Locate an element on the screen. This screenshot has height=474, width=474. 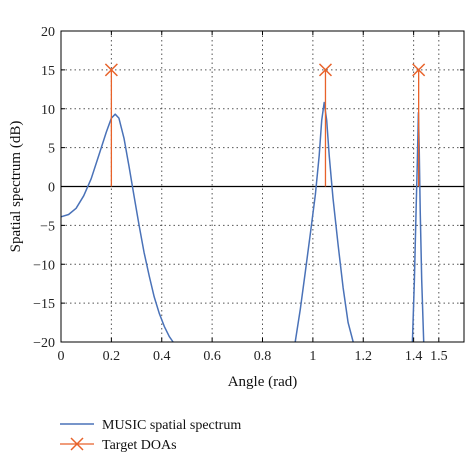
x-tick-label: 0.4 is located at coordinates (162, 356).